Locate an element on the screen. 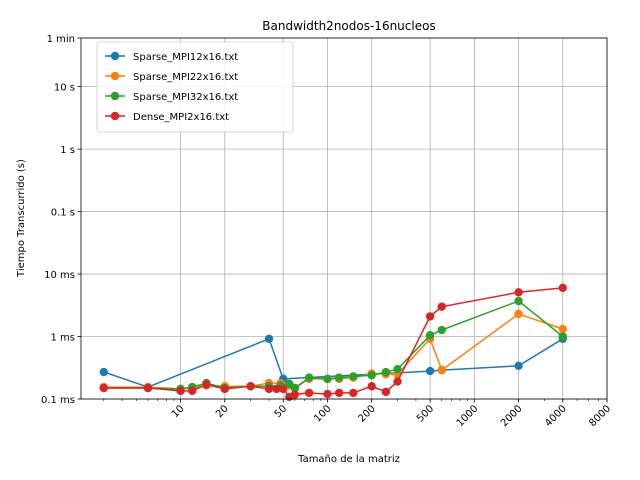 The width and height of the screenshot is (640, 480). y-tick-label: 0.1 ms is located at coordinates (58, 400).